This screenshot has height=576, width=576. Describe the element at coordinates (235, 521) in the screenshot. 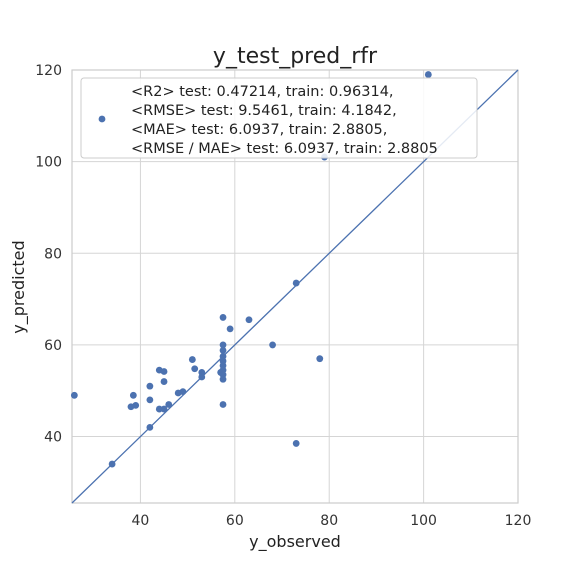

I see `x-tick-label-1: 60` at that location.